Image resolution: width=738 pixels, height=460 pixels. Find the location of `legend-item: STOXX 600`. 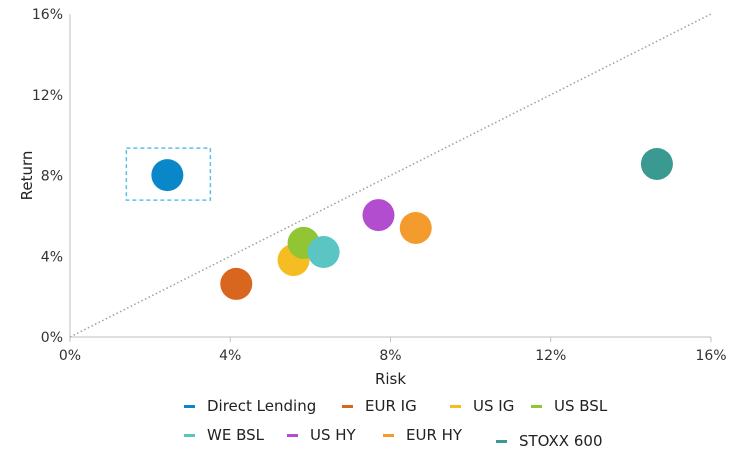

legend-item: STOXX 600 is located at coordinates (549, 441).